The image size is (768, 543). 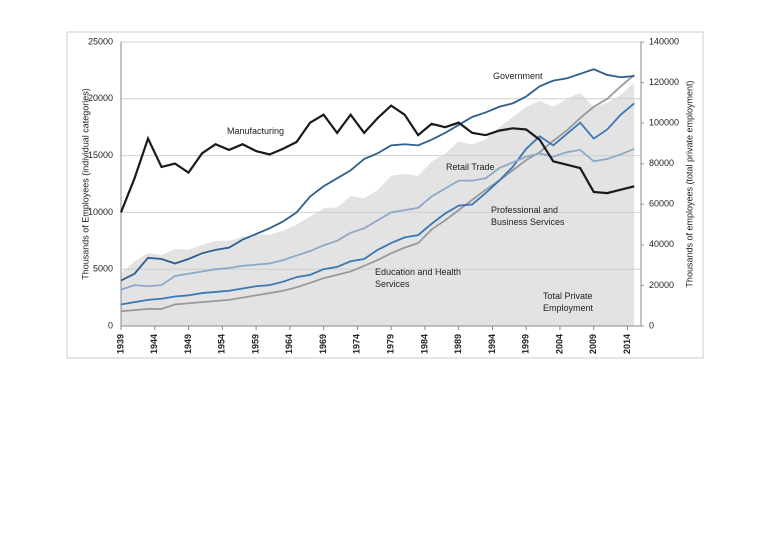 What do you see at coordinates (377, 158) in the screenshot?
I see `line` at bounding box center [377, 158].